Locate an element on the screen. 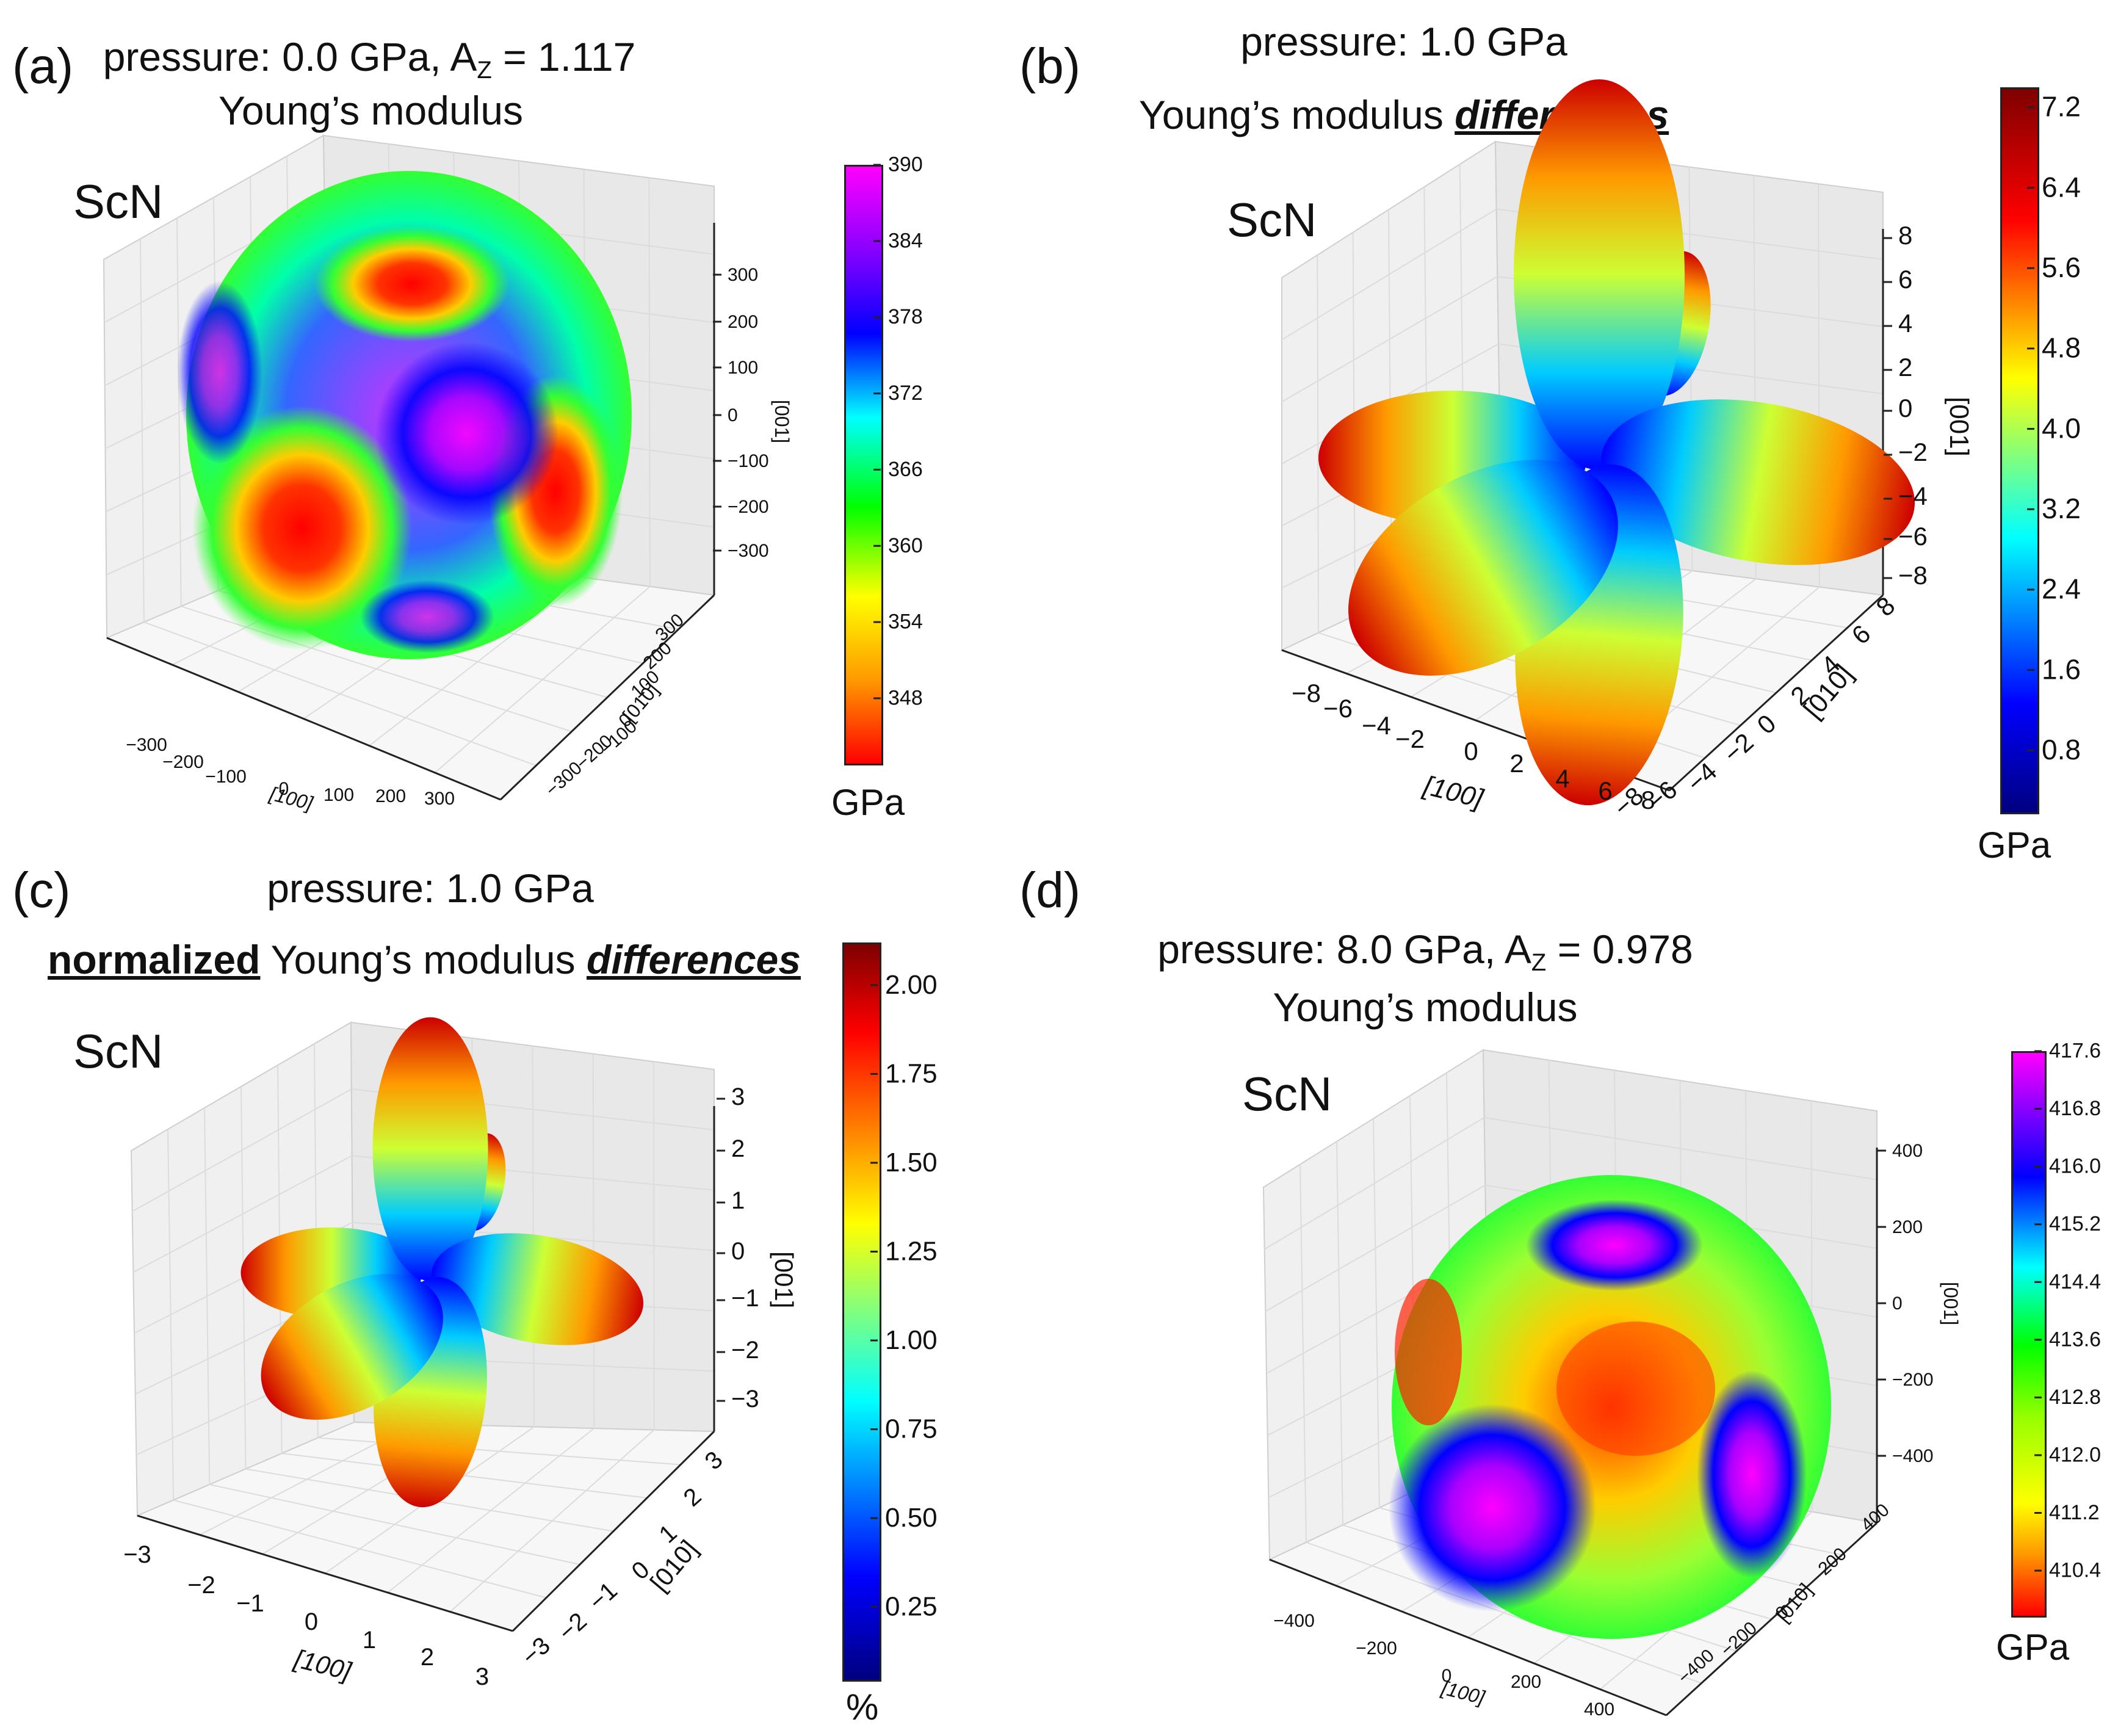  x-tick-label: −4 is located at coordinates (1377, 725).